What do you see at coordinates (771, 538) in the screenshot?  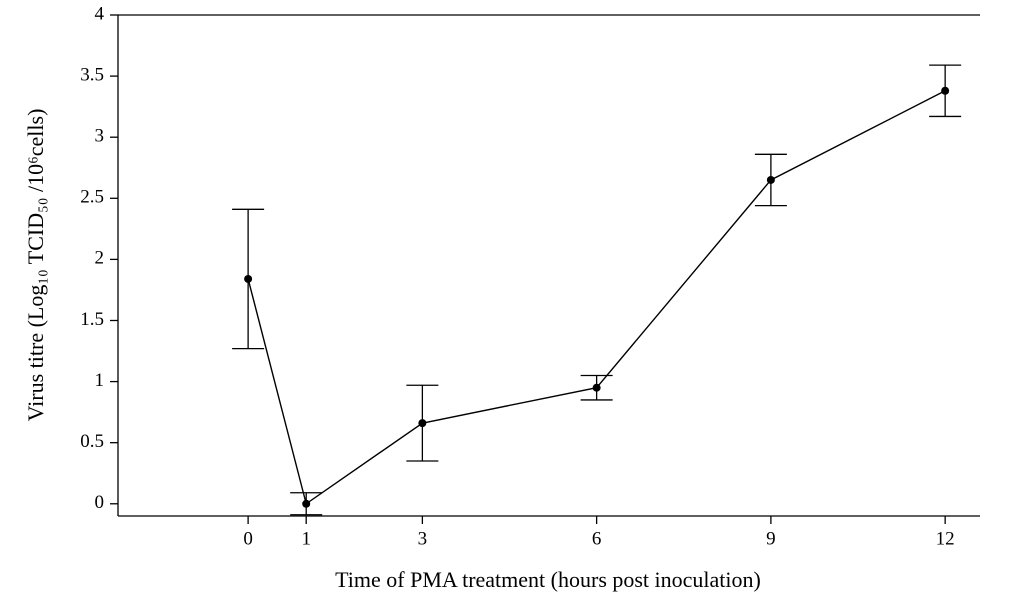 I see `x-tick-label: 9` at bounding box center [771, 538].